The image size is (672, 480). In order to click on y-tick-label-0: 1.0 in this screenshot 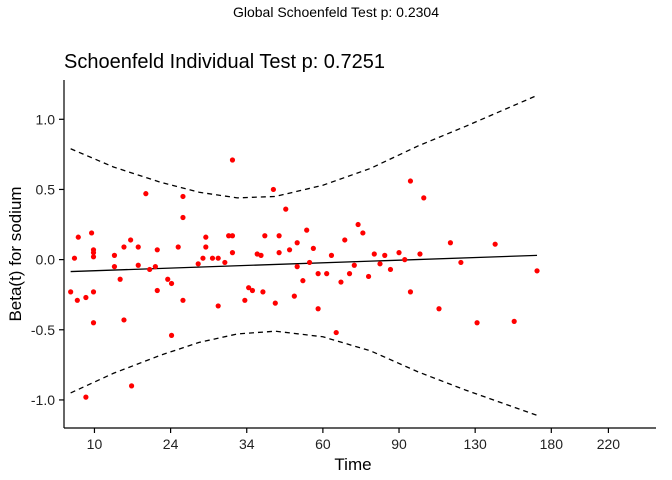, I will do `click(46, 119)`.